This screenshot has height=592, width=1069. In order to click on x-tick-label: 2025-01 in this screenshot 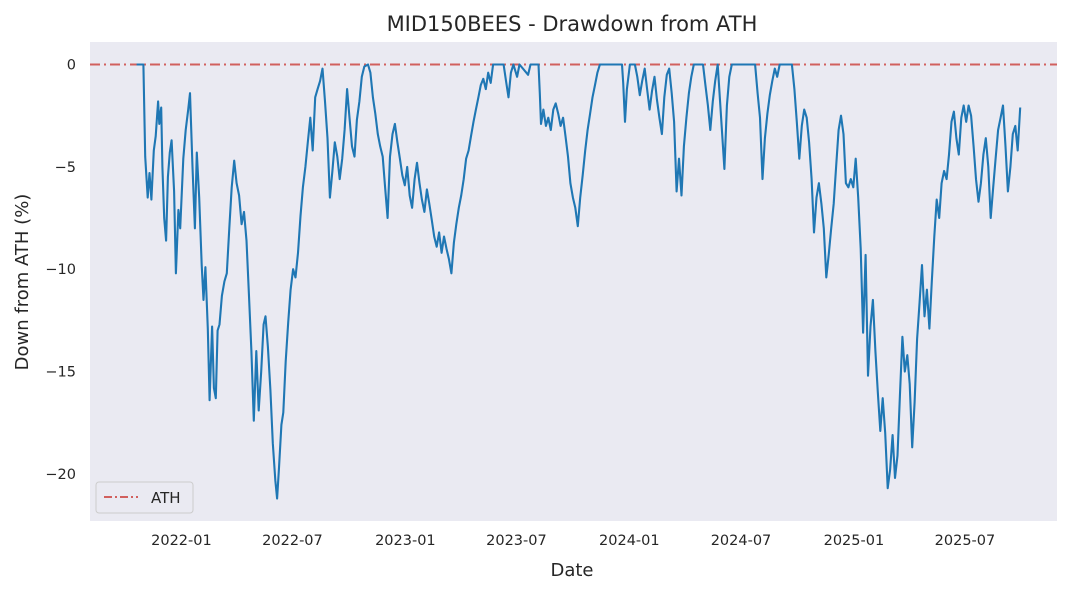, I will do `click(854, 541)`.